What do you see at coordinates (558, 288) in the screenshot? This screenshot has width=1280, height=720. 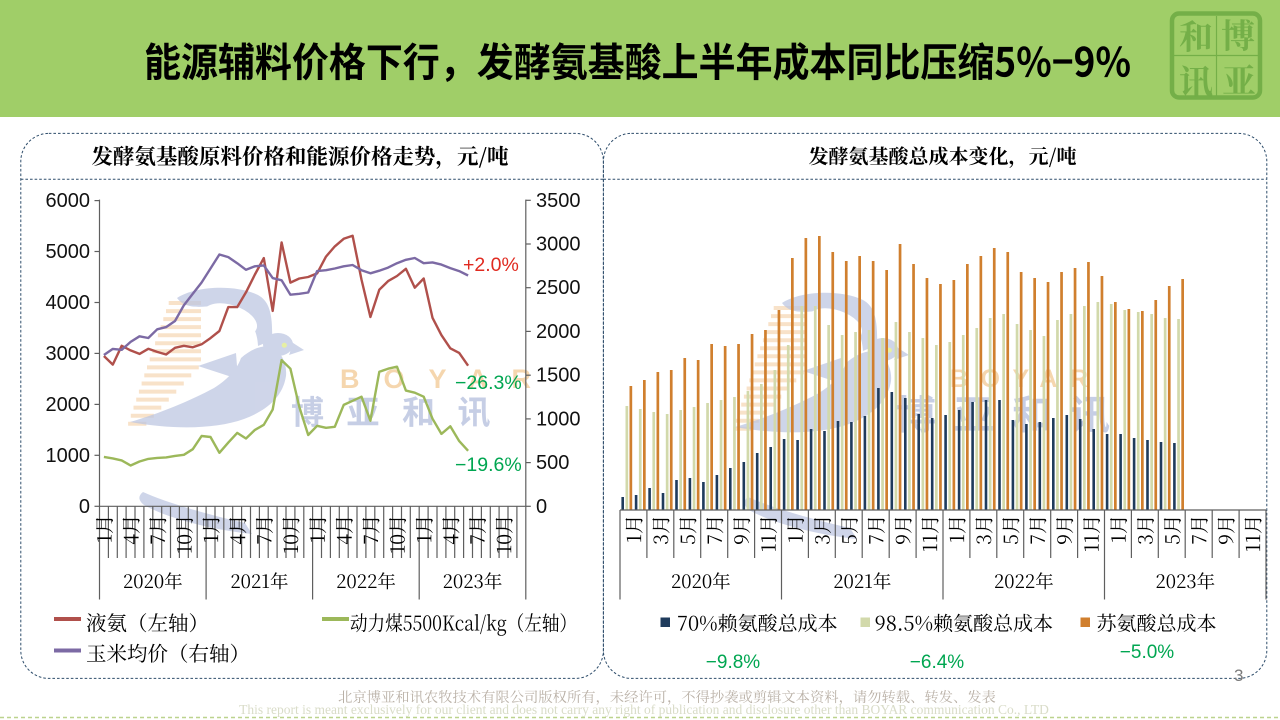 I see `svg-text: 2500` at bounding box center [558, 288].